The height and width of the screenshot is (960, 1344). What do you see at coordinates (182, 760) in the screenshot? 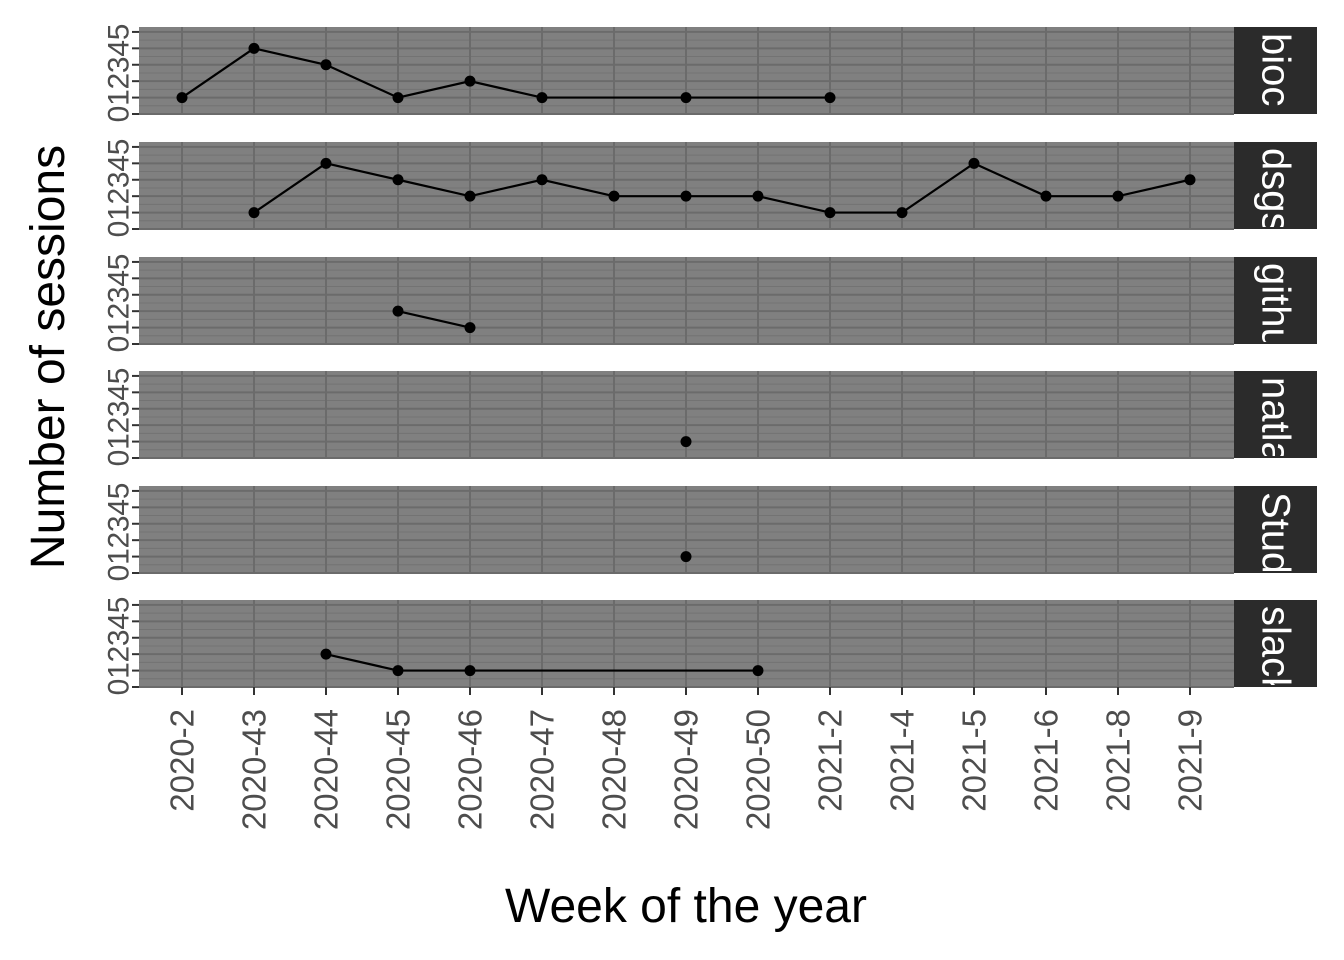
I see `x-tick-label: 2020-2` at bounding box center [182, 760].